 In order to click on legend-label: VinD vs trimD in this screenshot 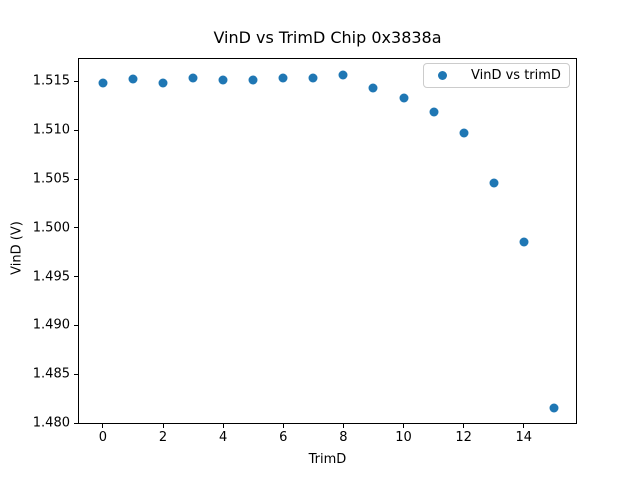, I will do `click(516, 75)`.